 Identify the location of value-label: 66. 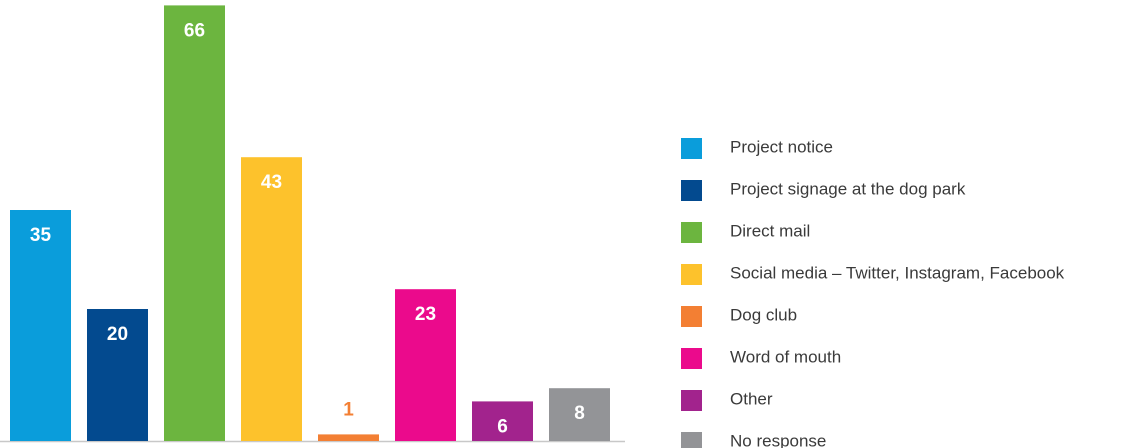
(194, 30).